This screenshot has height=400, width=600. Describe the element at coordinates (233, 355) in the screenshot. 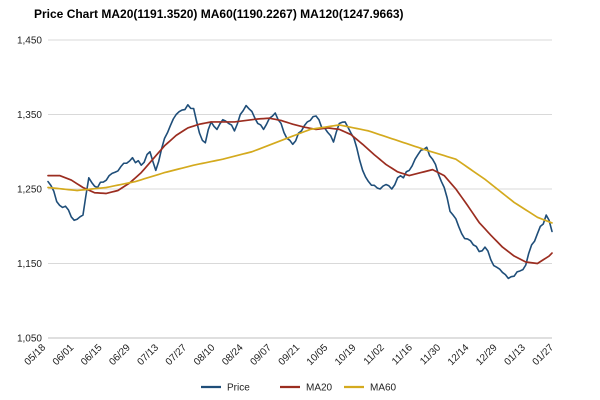

I see `x-tick-label: 08/24` at that location.